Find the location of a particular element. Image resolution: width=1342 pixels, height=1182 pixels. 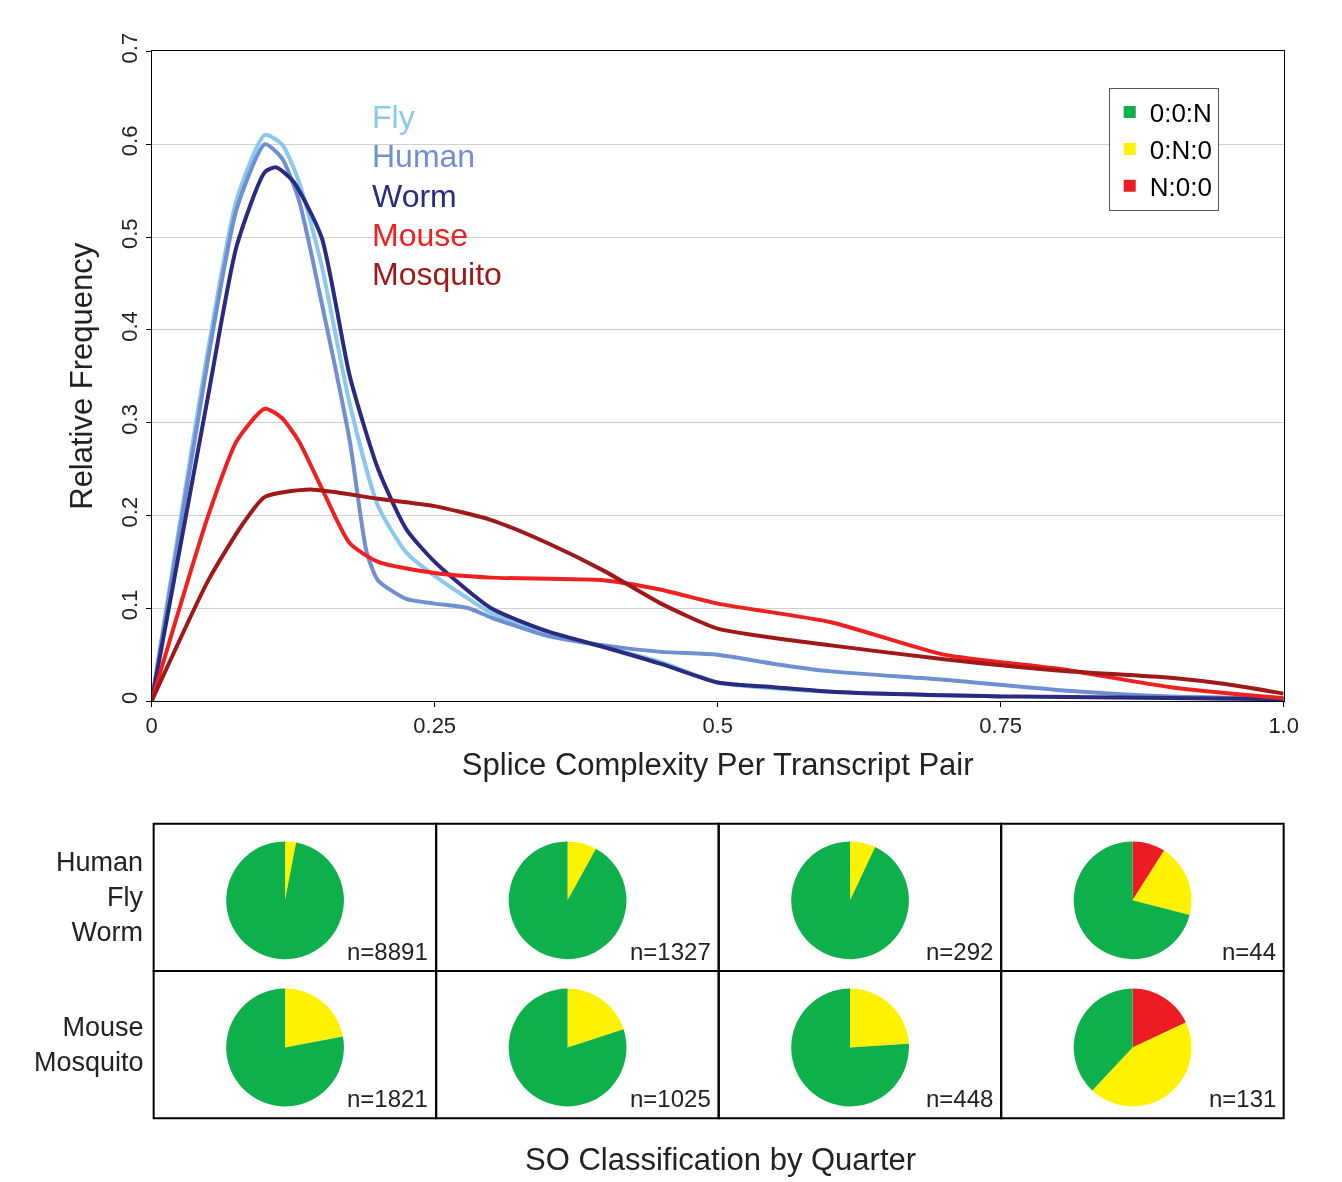

x-tick-label: 0.25 is located at coordinates (435, 726).